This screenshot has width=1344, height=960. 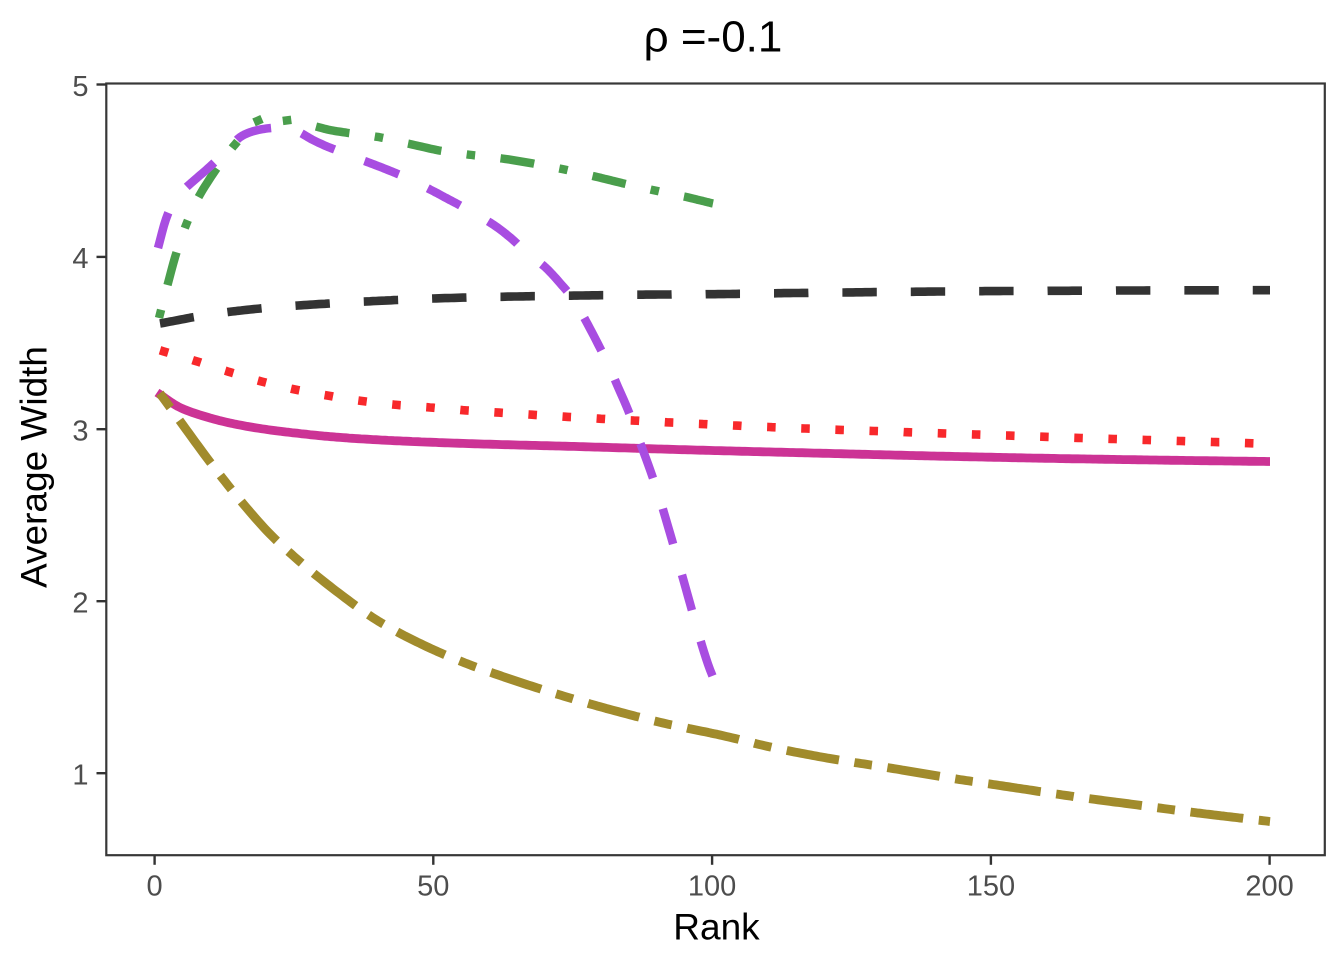 I want to click on svg-text: 100, so click(x=712, y=887).